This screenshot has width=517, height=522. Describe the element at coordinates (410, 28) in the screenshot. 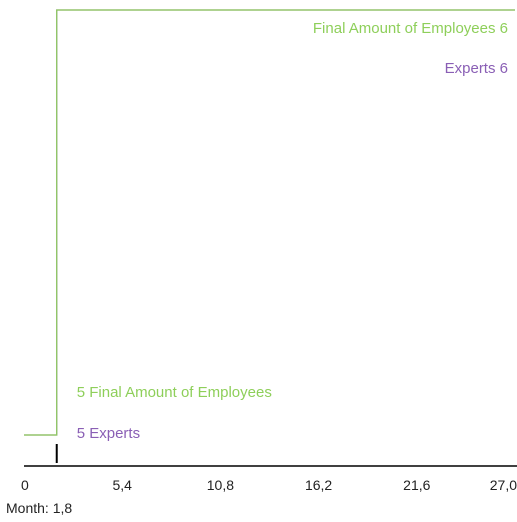

I see `series-end-label-0: Final Amount of Employees 6` at that location.